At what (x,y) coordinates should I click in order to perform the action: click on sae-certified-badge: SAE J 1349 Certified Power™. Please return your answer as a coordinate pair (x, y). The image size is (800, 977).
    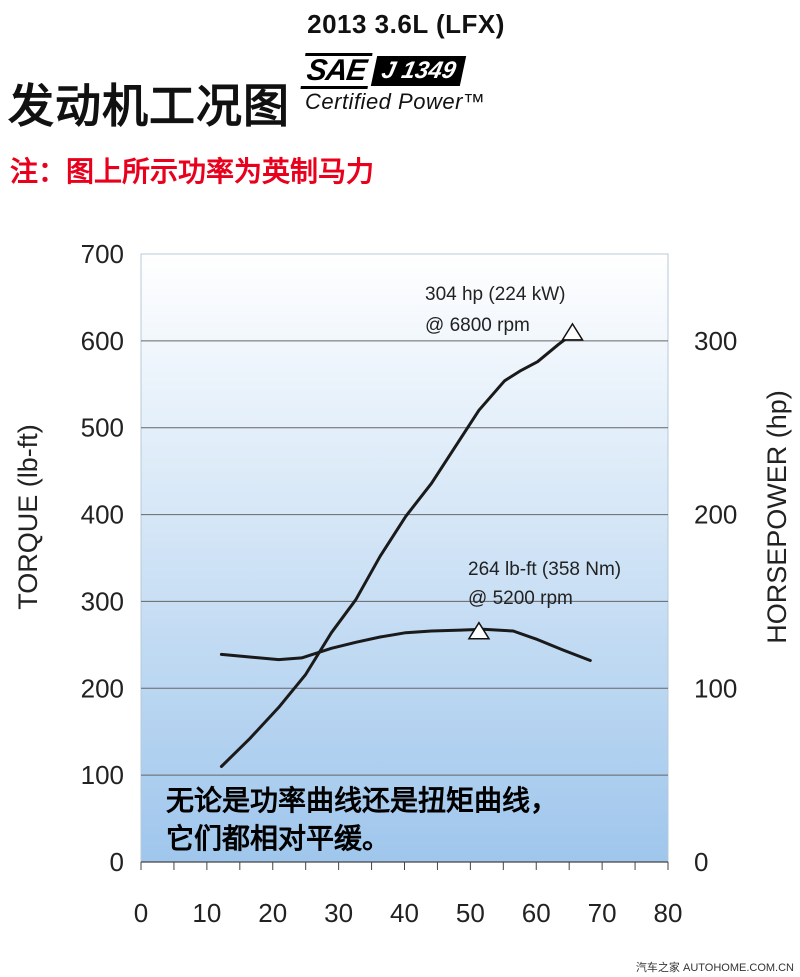
    Looking at the image, I should click on (401, 84).